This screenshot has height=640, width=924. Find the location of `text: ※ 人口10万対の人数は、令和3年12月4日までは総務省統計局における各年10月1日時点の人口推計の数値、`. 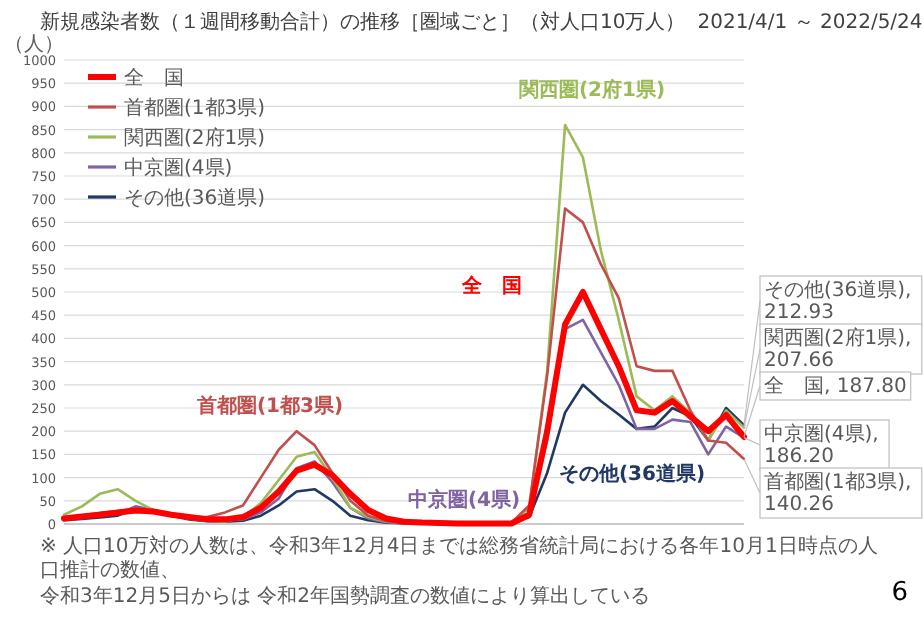

text: ※ 人口10万対の人数は、令和3年12月4日までは総務省統計局における各年10月1日時点の人口推計の数値、 is located at coordinates (459, 558).